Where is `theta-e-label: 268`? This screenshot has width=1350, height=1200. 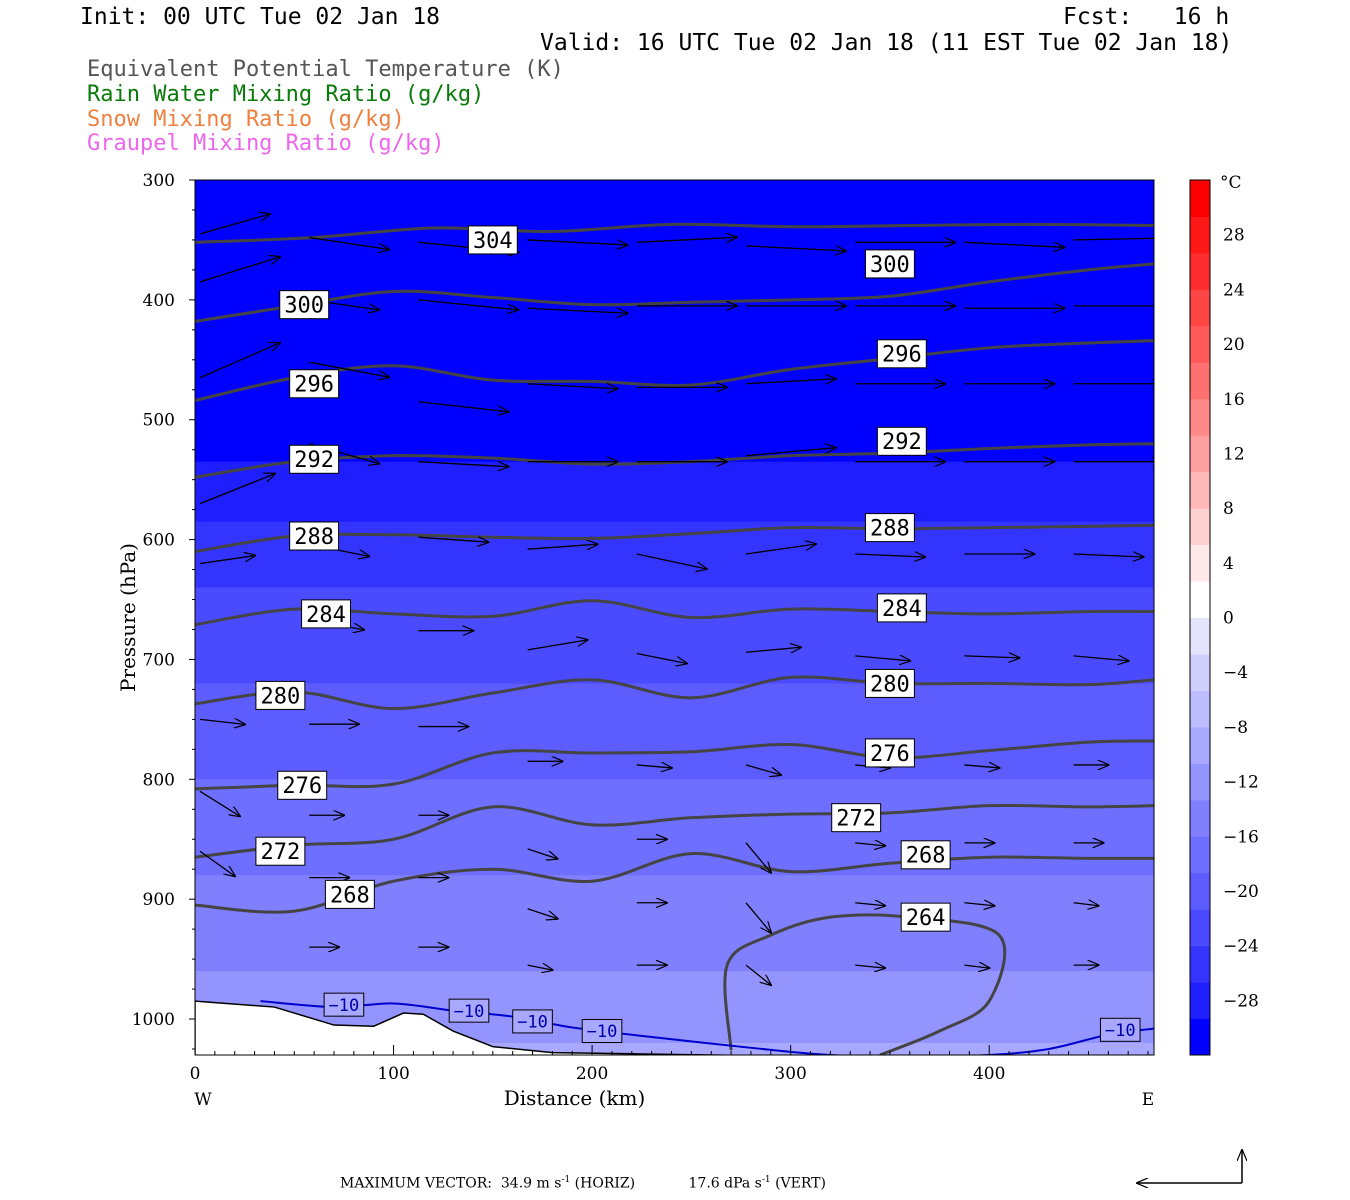
theta-e-label: 268 is located at coordinates (926, 856).